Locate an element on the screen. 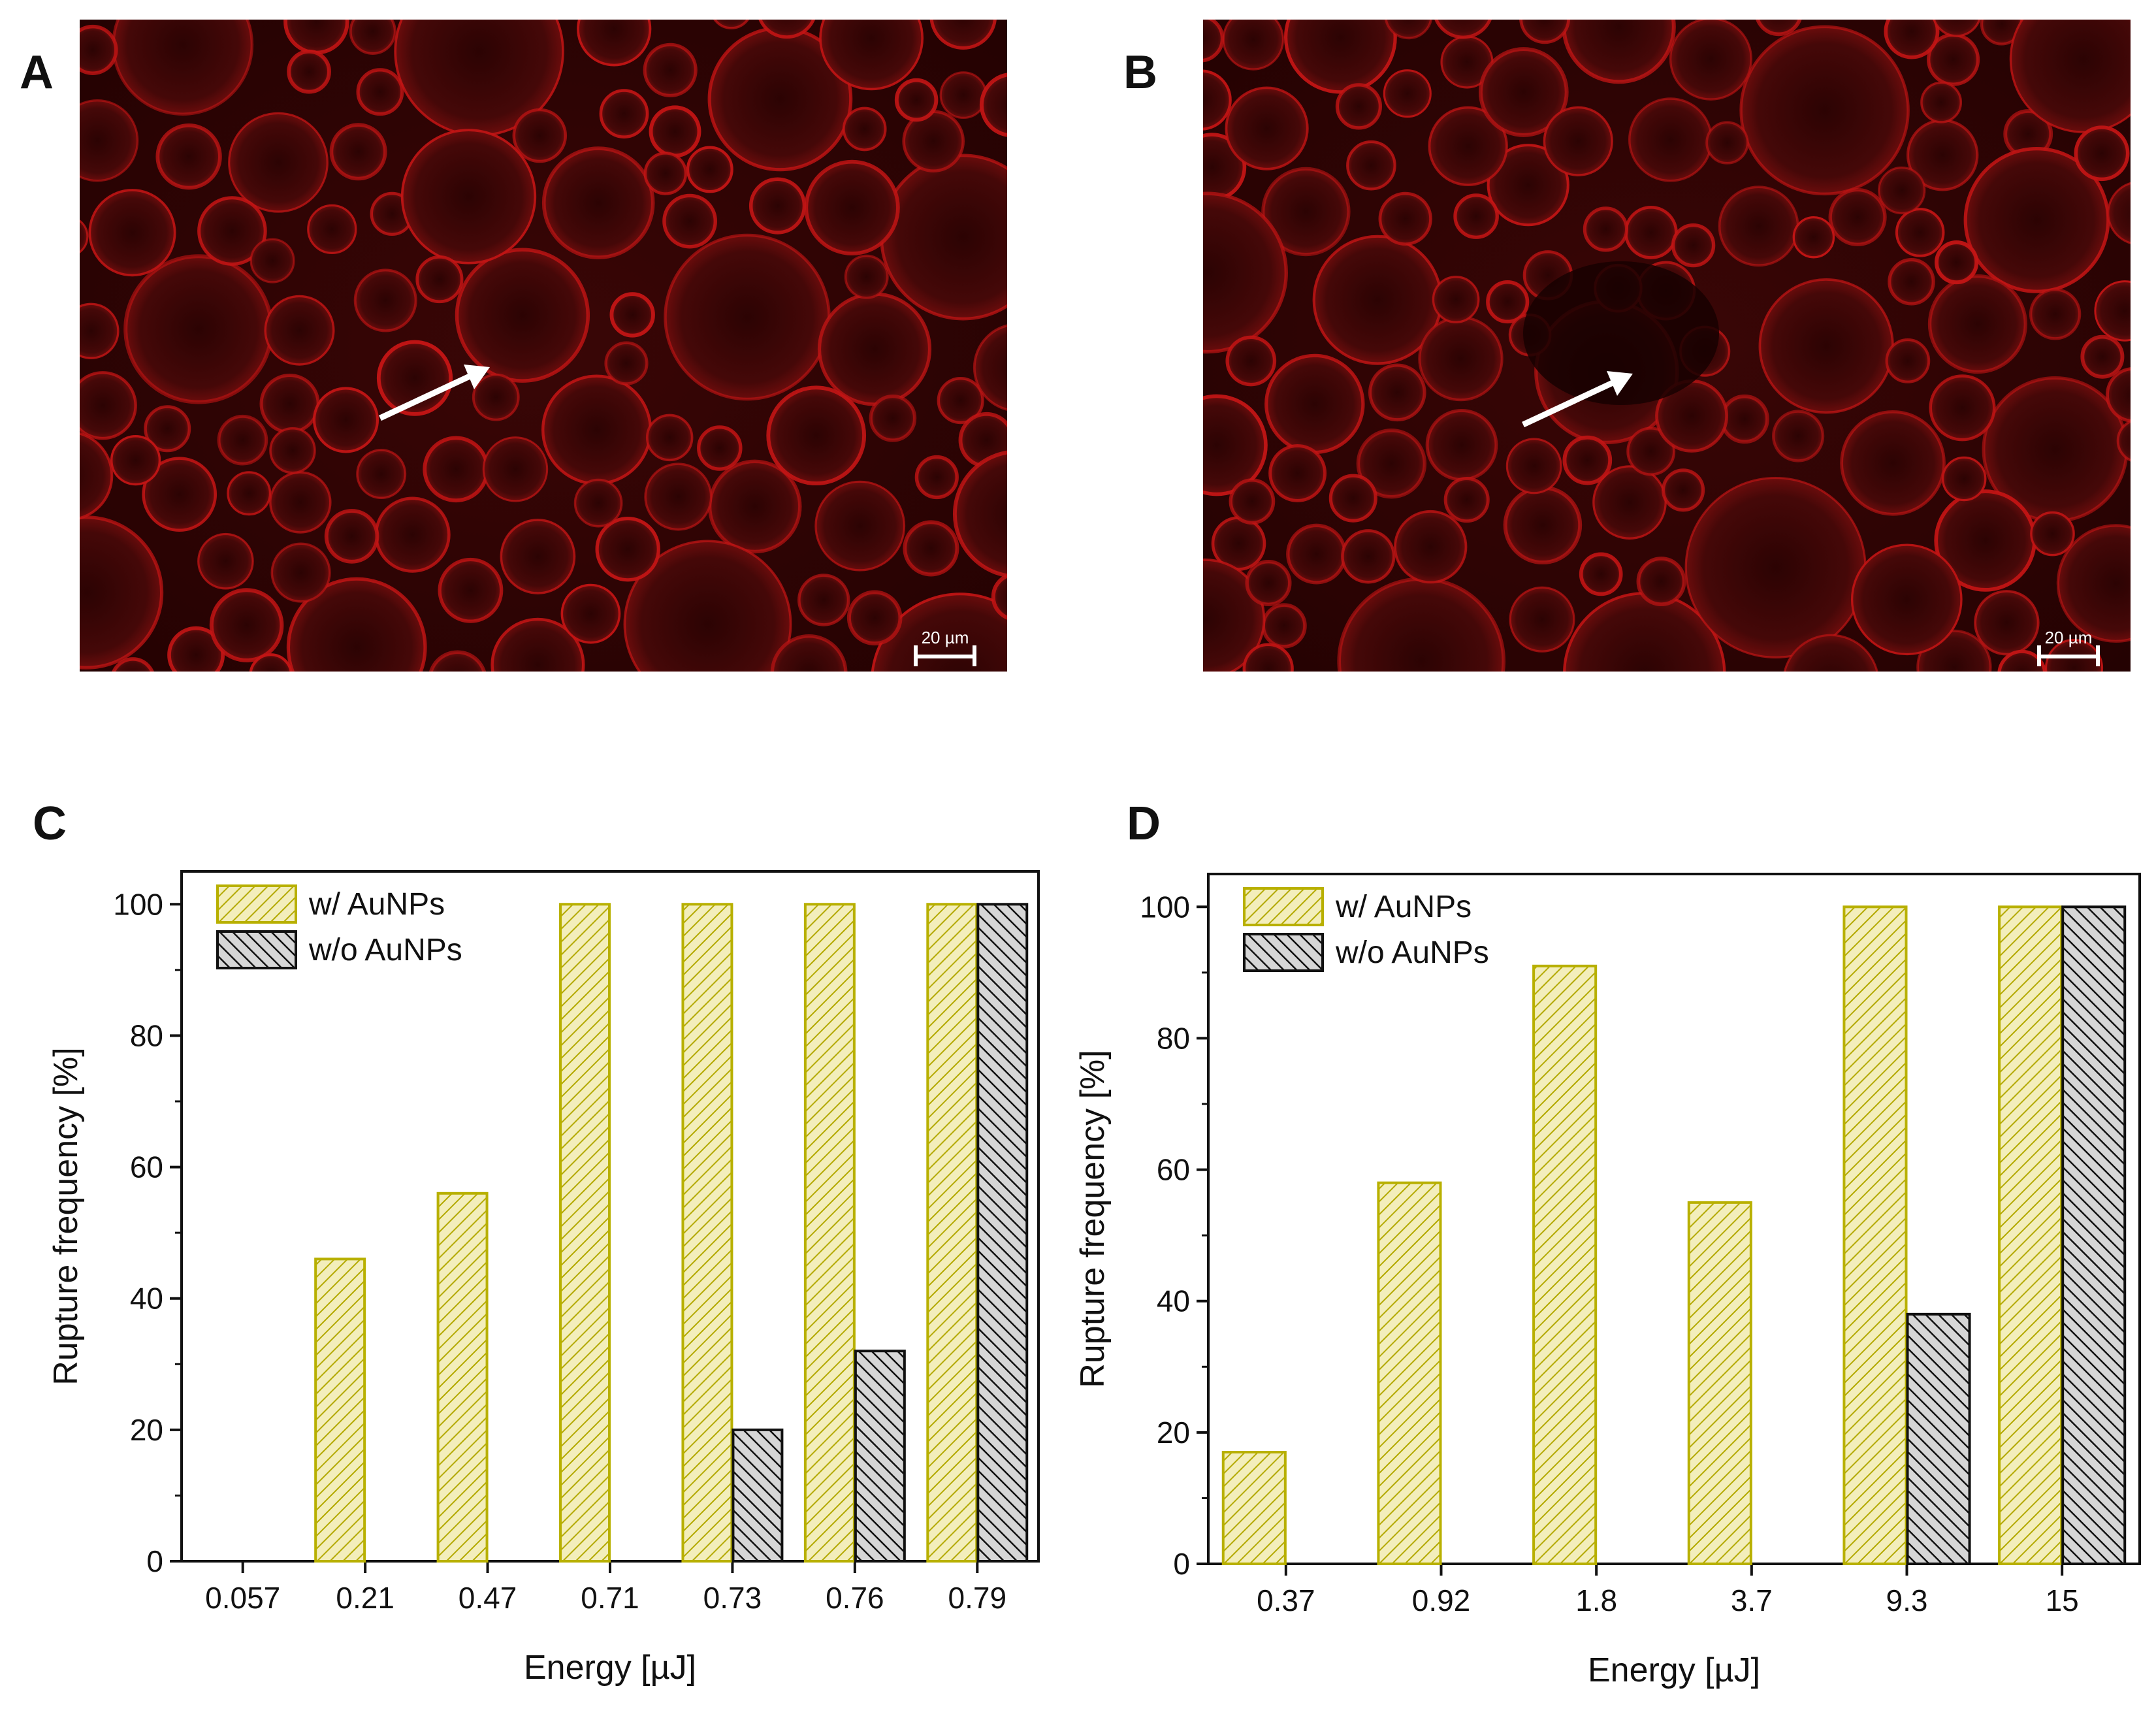 This screenshot has height=1718, width=2156. x-tick-label: 0.21 is located at coordinates (365, 1598).